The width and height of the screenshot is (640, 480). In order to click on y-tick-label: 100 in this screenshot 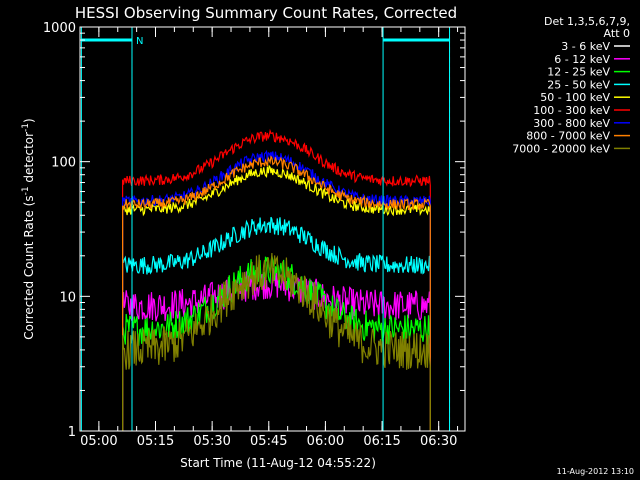, I will do `click(63, 163)`.